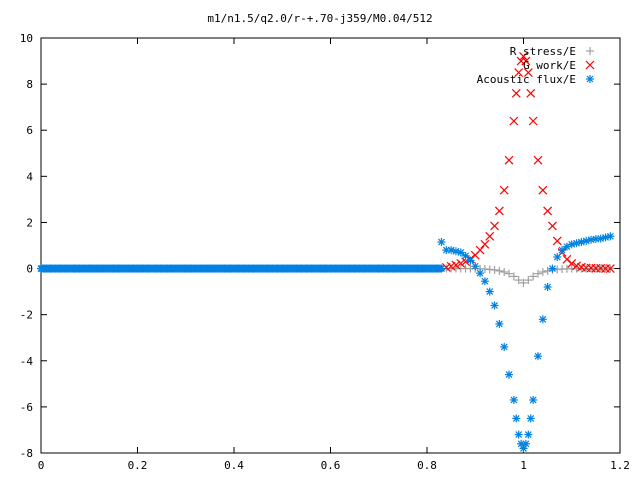 The width and height of the screenshot is (640, 480). Describe the element at coordinates (331, 465) in the screenshot. I see `x-tick-label: 0.6` at that location.